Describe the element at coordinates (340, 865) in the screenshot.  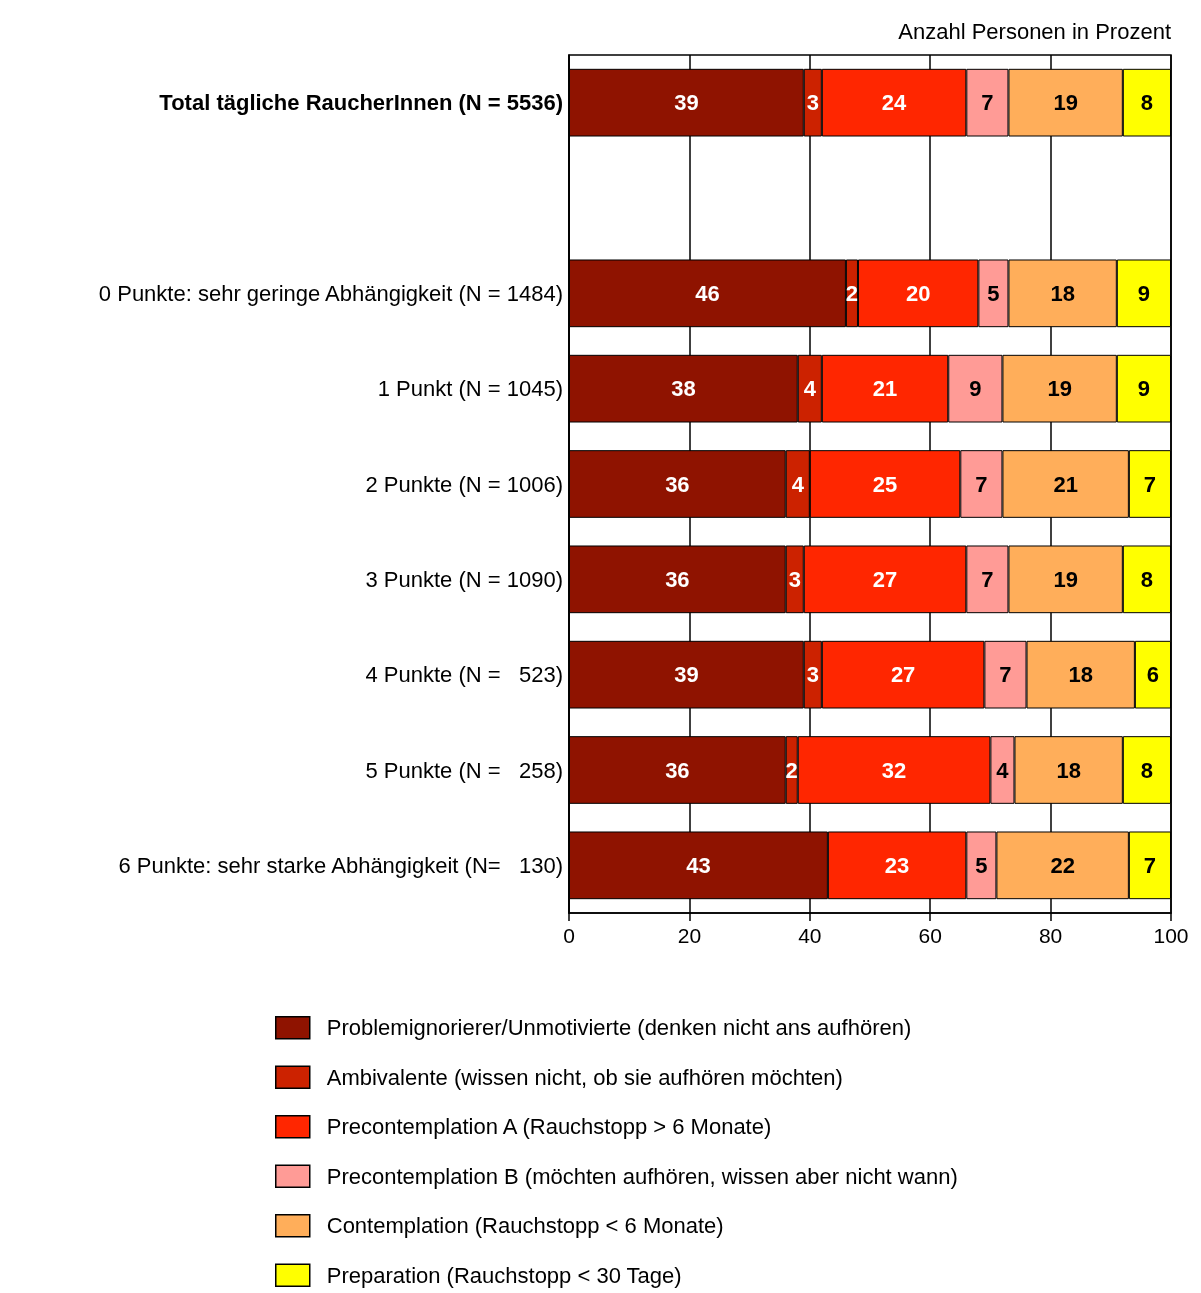
I see `y-tick-label: 6 Punkte: sehr starke Abhängigkeit (N= 130)` at that location.